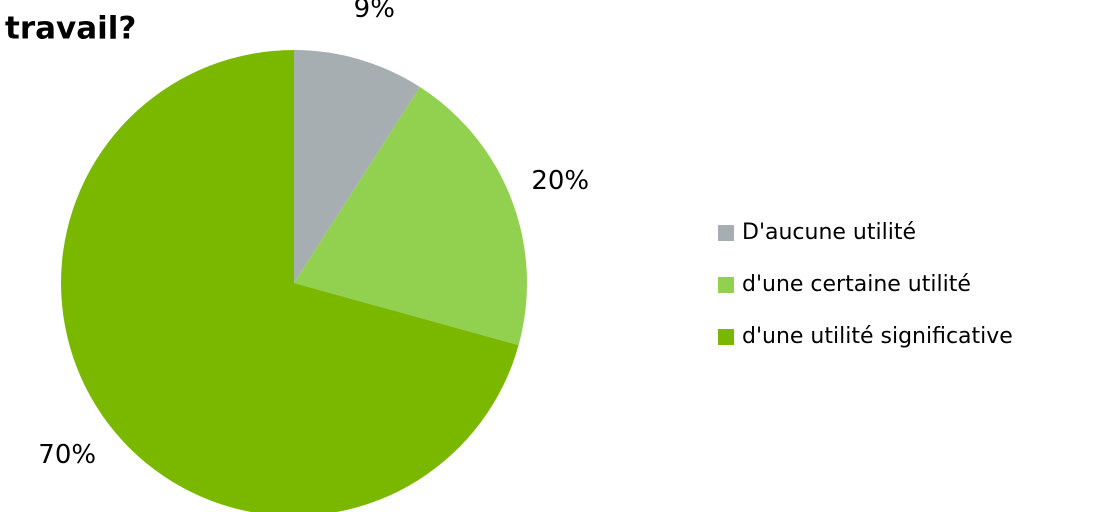  I want to click on legend-label: d'une utilité significative, so click(877, 336).